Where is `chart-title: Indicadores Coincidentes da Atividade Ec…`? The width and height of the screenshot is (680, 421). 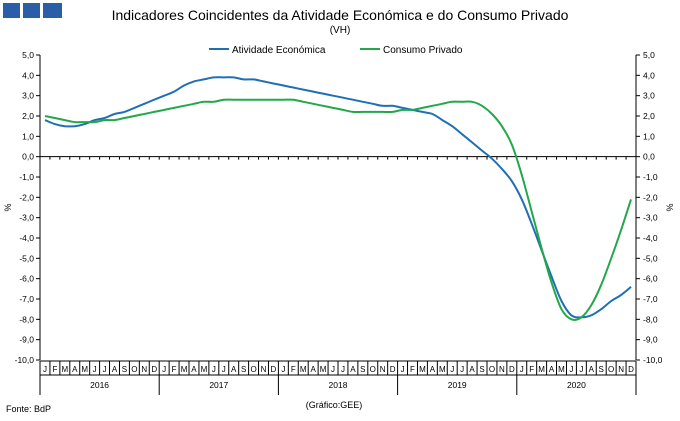 chart-title: Indicadores Coincidentes da Atividade Ec… is located at coordinates (340, 15).